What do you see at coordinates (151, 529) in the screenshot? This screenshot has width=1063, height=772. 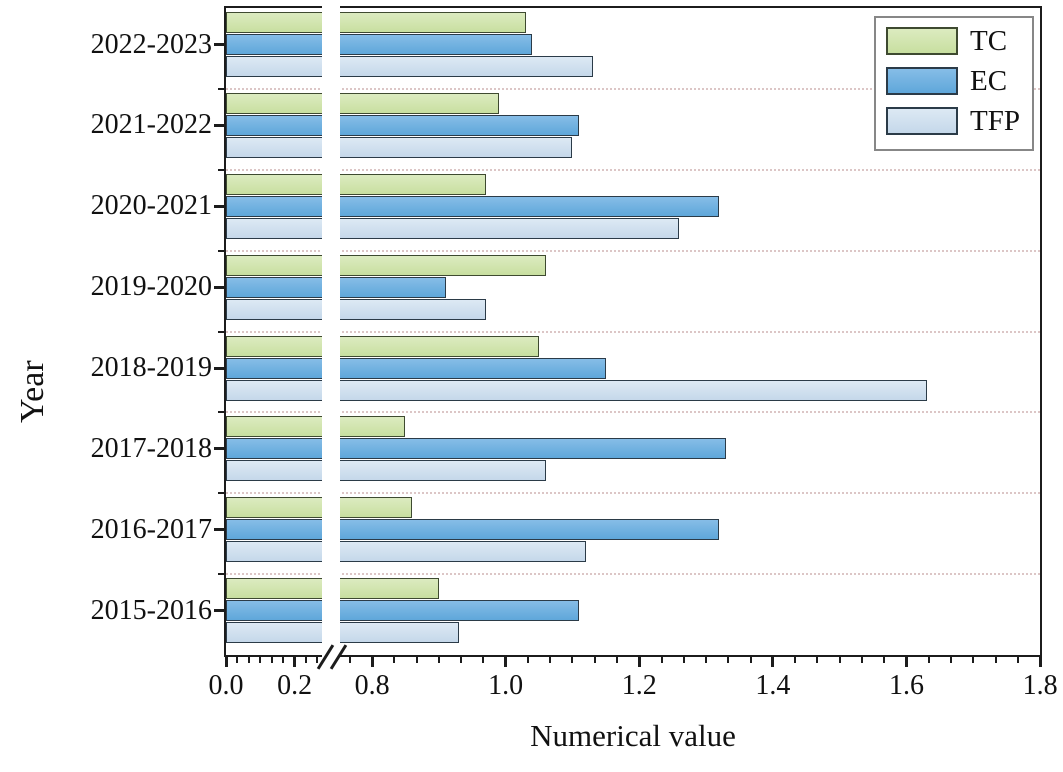 I see `y-axis-category-label: 2016-2017` at bounding box center [151, 529].